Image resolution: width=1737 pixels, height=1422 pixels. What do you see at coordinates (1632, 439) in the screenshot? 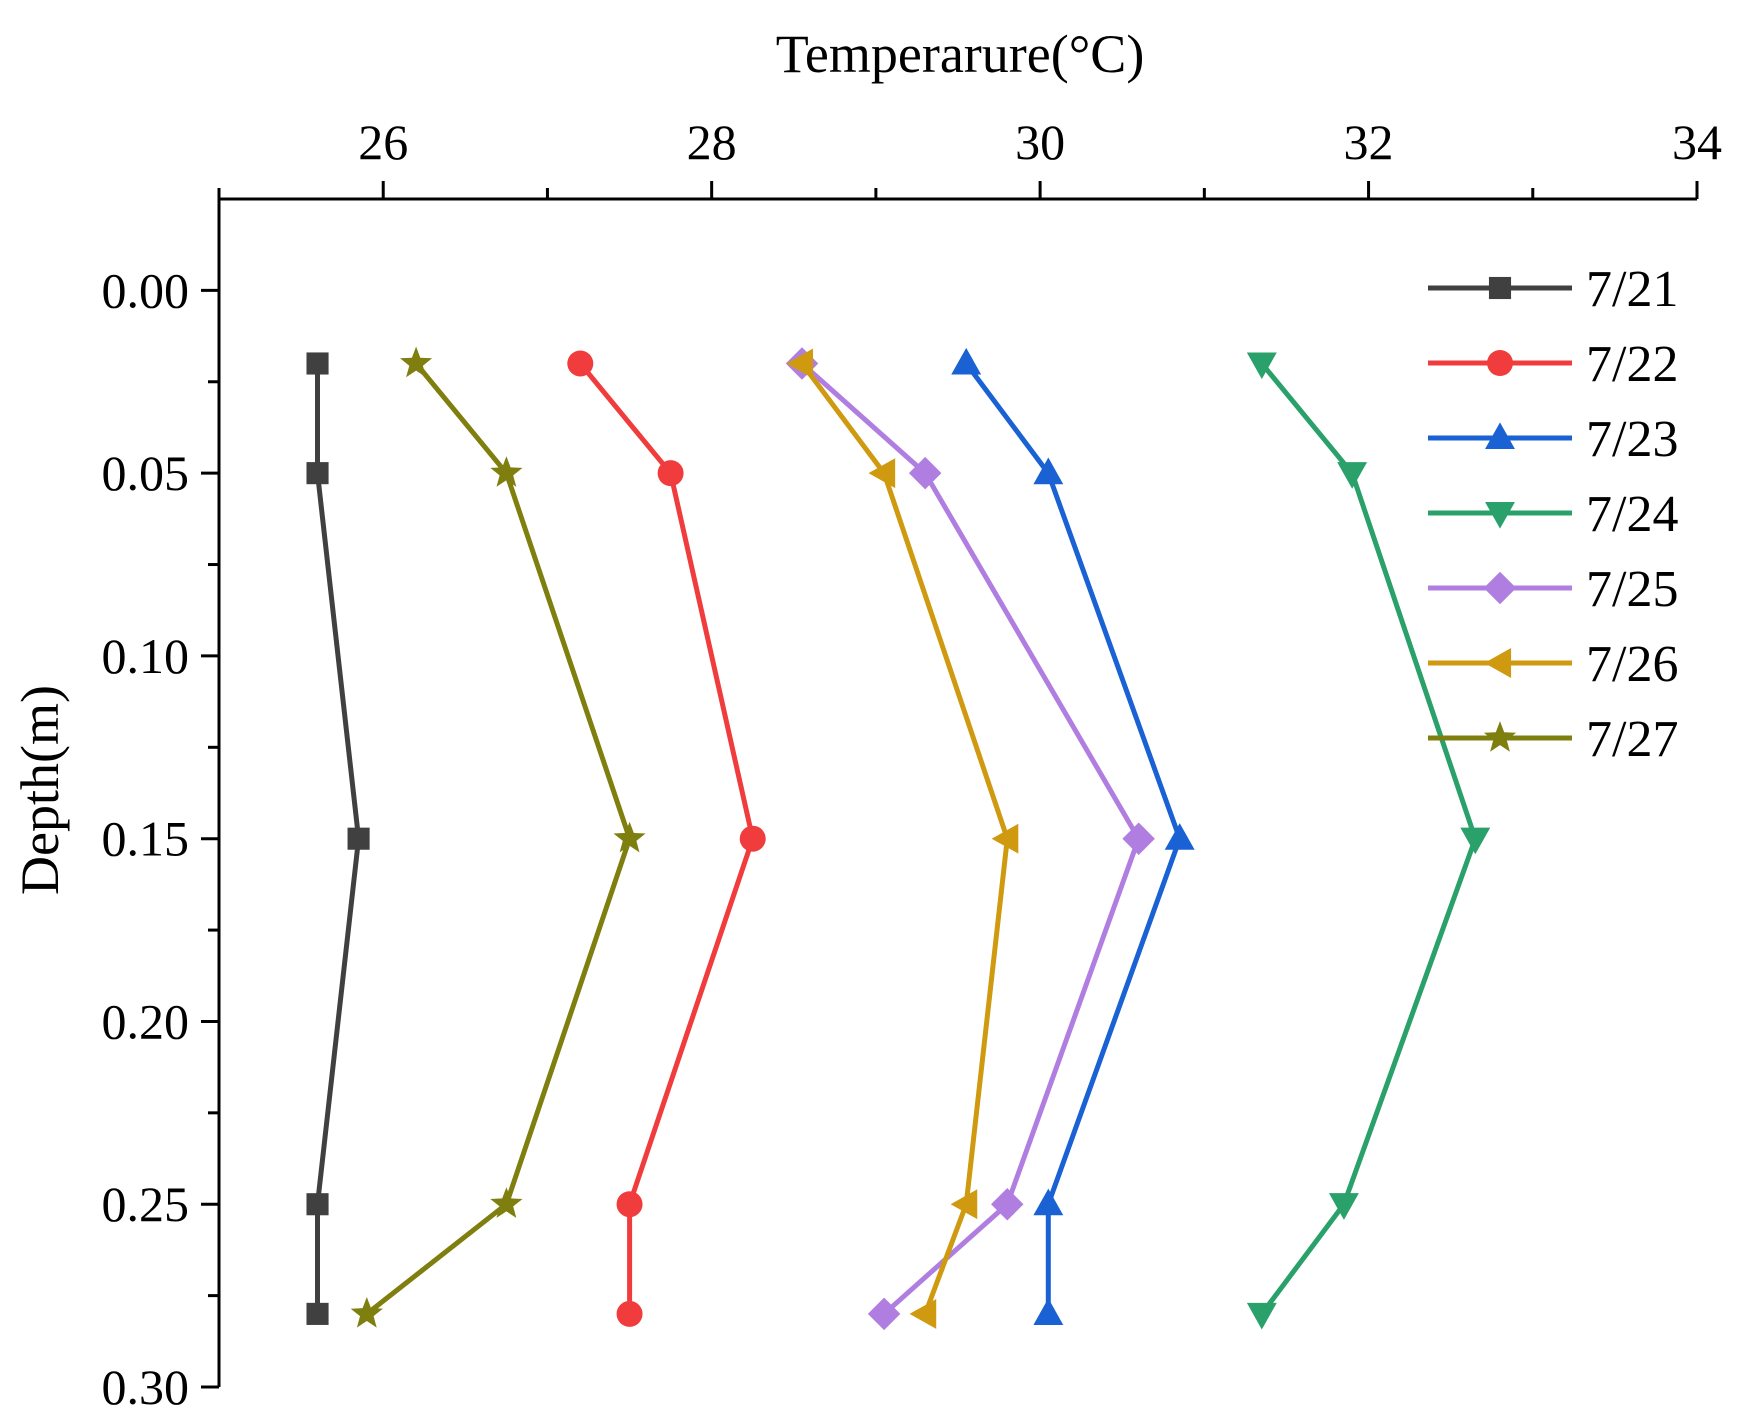
I see `legend-label: 7/23` at bounding box center [1632, 439].